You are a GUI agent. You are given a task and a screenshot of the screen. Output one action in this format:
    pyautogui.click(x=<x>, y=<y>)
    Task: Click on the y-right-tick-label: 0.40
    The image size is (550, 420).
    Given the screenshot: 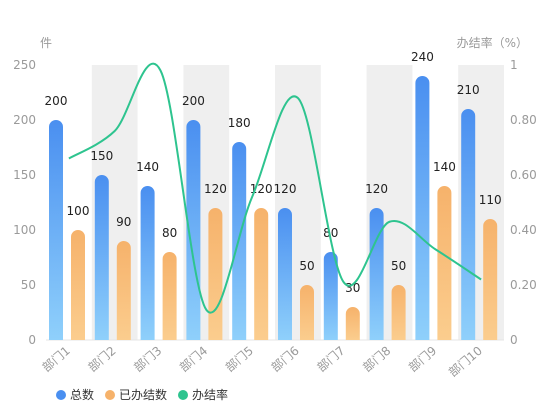 What is the action you would take?
    pyautogui.click(x=523, y=230)
    